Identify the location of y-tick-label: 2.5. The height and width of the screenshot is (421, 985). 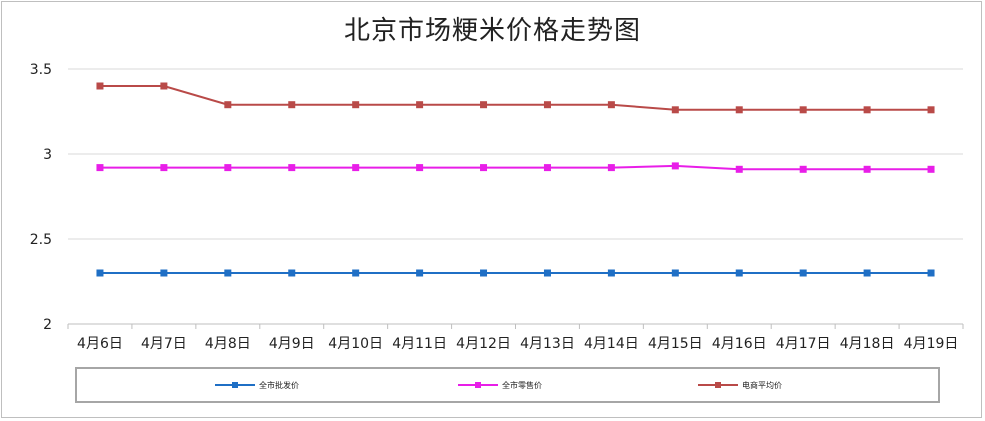
(41, 240).